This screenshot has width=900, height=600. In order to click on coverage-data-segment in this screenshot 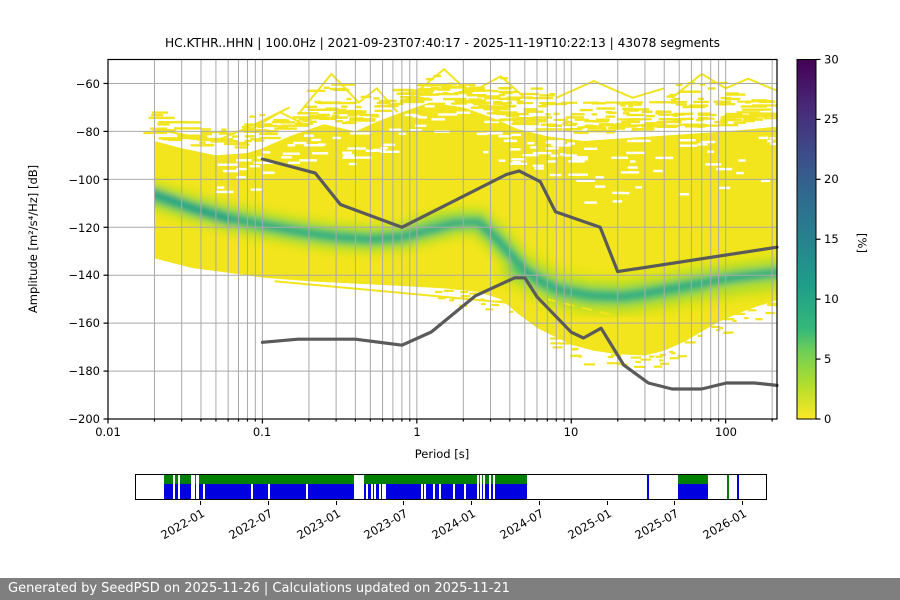, I will do `click(693, 491)`.